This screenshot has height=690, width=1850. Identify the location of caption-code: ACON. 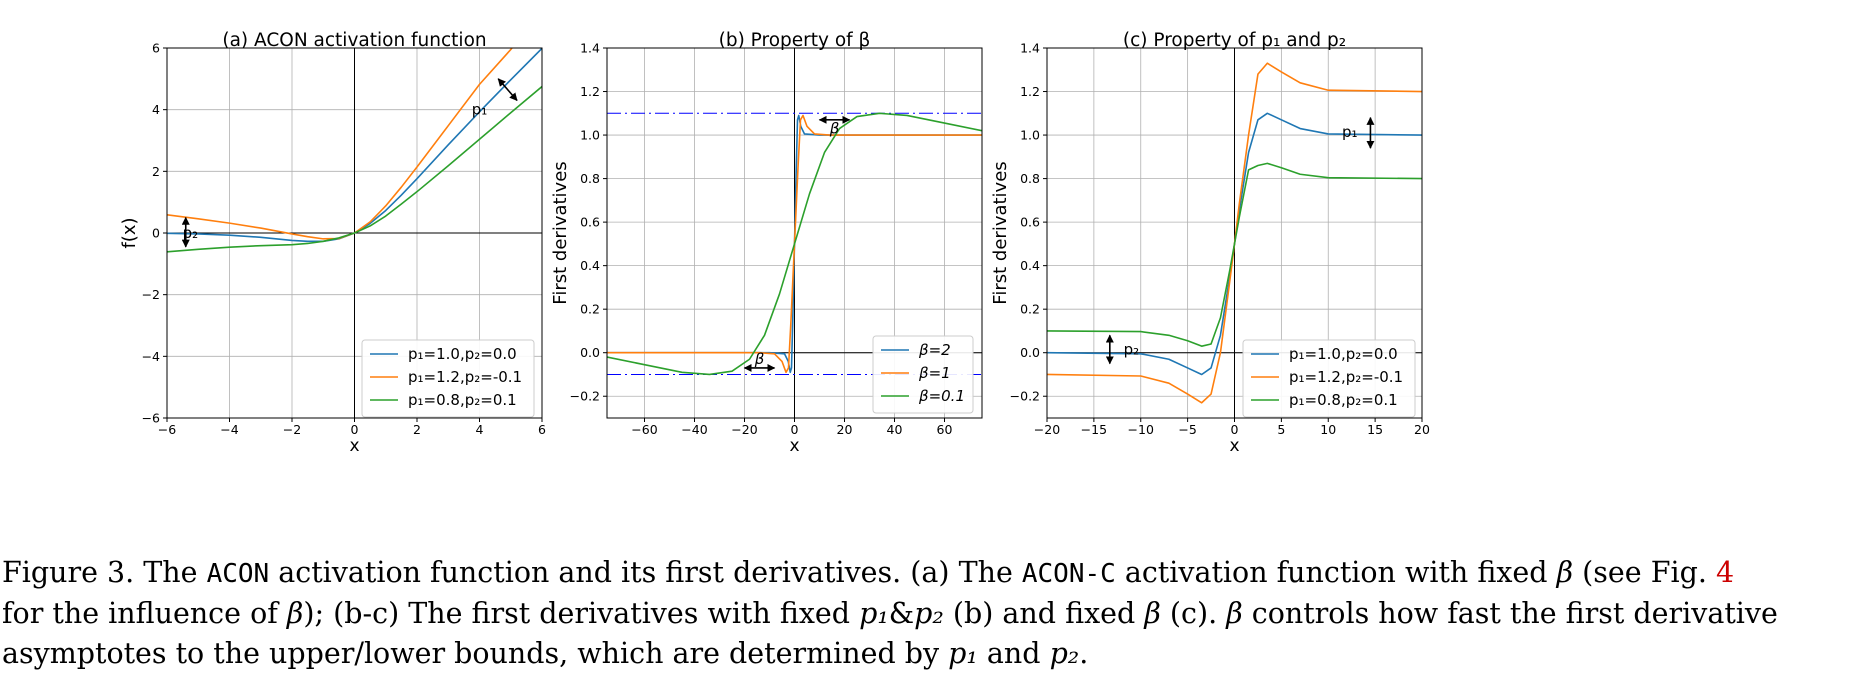
(238, 574).